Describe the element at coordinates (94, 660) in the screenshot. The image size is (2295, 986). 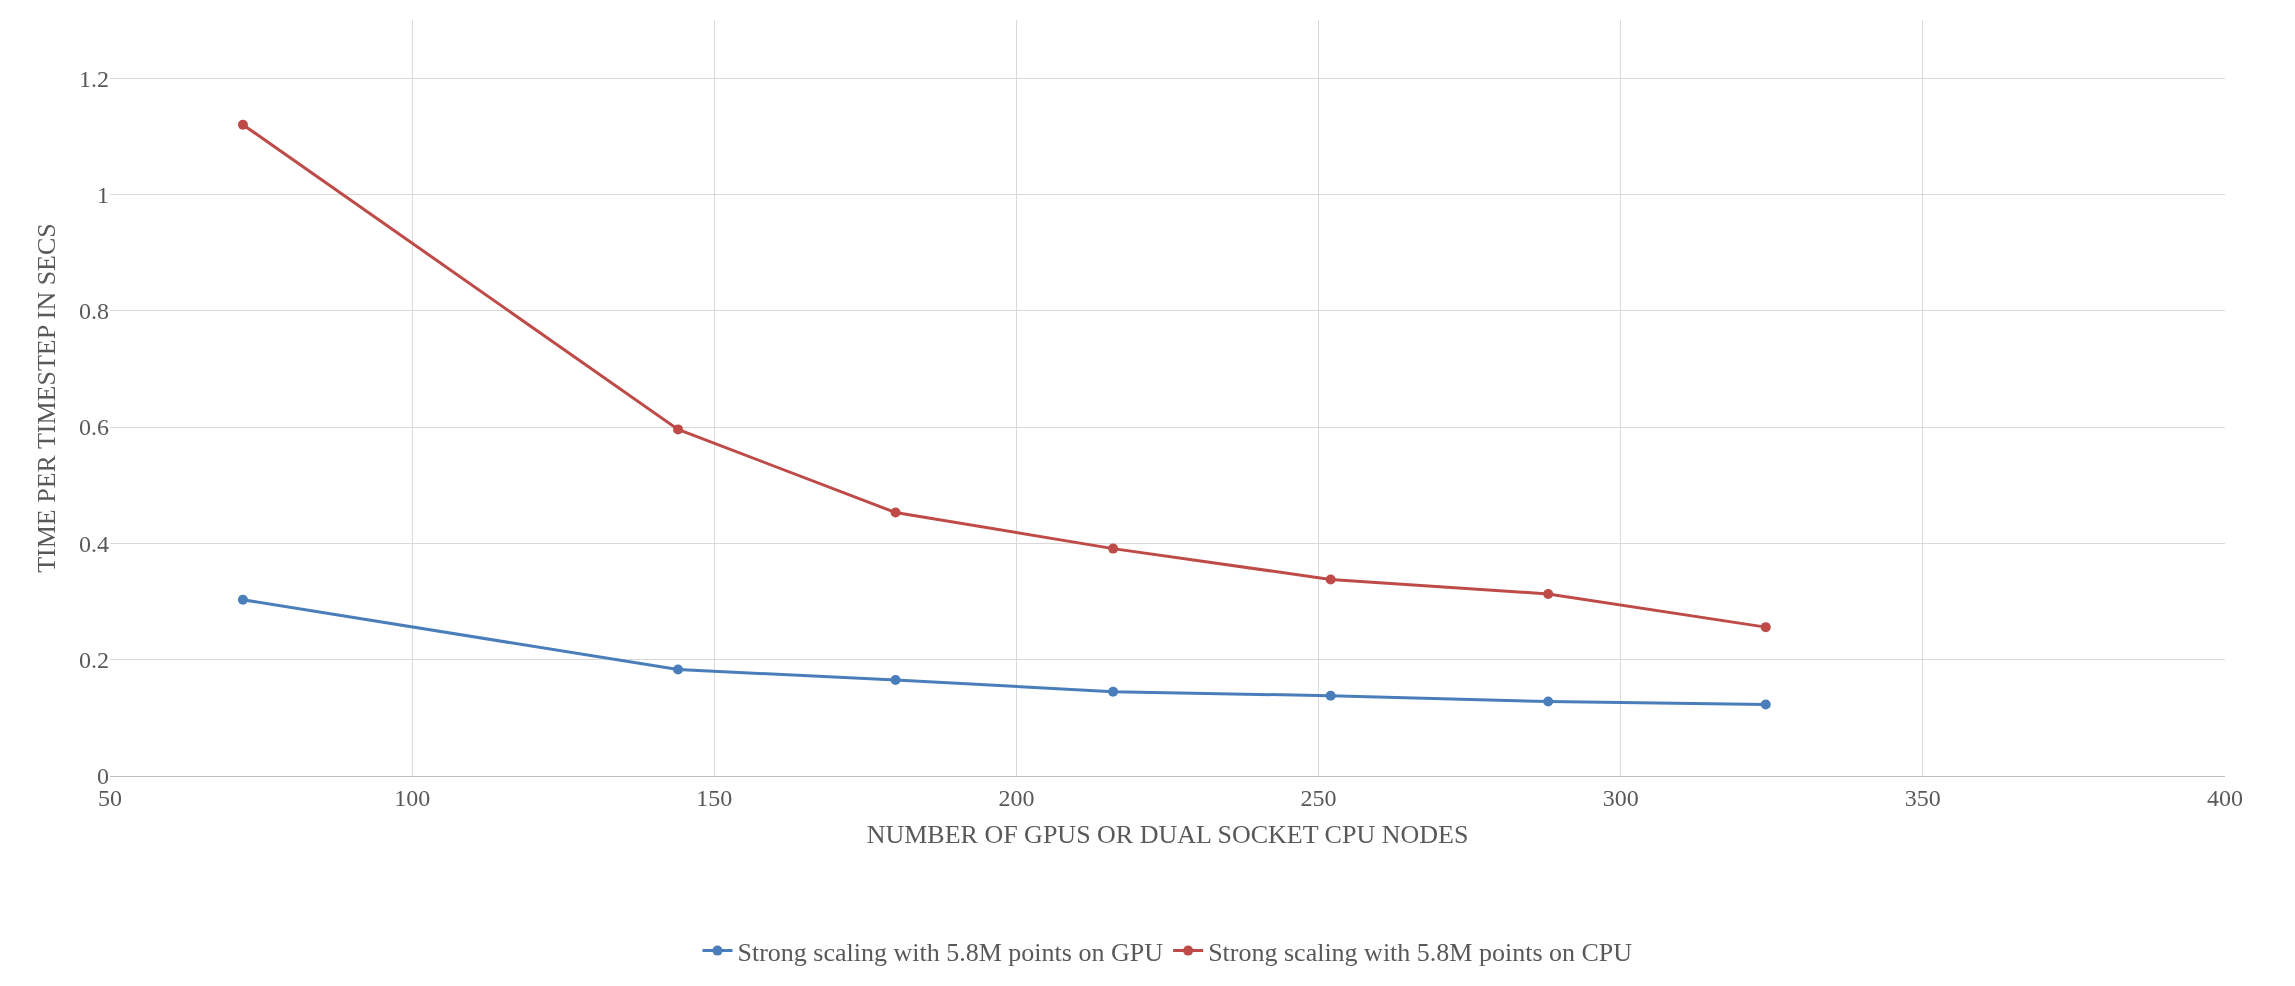
I see `y-tick-label: 0.2` at that location.